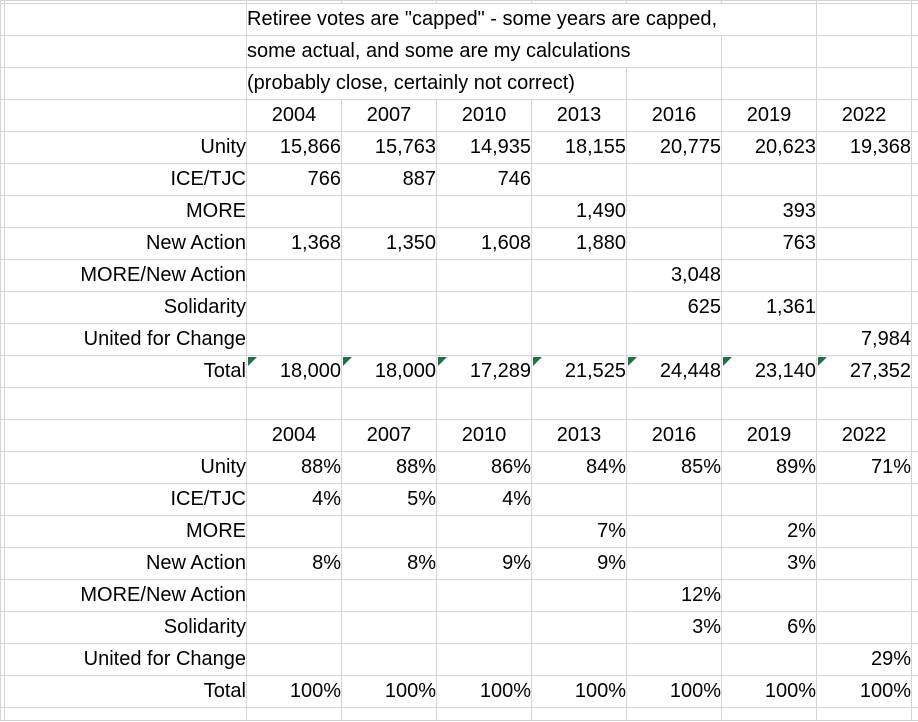 The width and height of the screenshot is (918, 722). What do you see at coordinates (579, 467) in the screenshot?
I see `data-cell: 84%` at bounding box center [579, 467].